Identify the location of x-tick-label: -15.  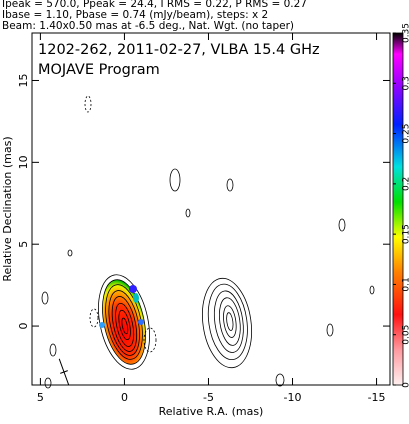
(377, 397).